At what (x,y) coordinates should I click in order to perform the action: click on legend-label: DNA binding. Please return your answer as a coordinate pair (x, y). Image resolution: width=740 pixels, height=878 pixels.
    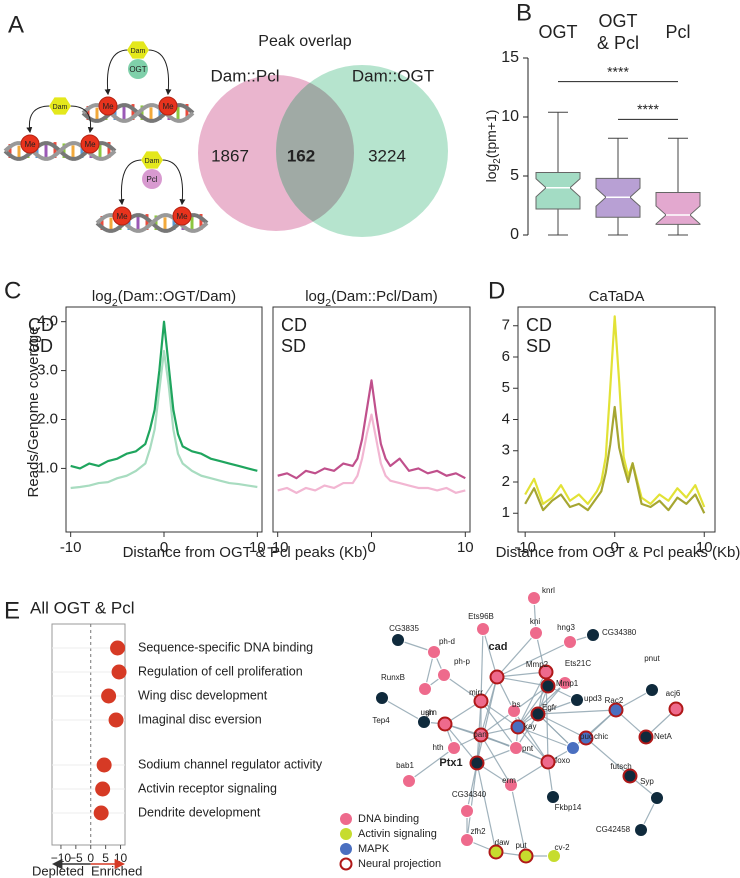
    Looking at the image, I should click on (388, 819).